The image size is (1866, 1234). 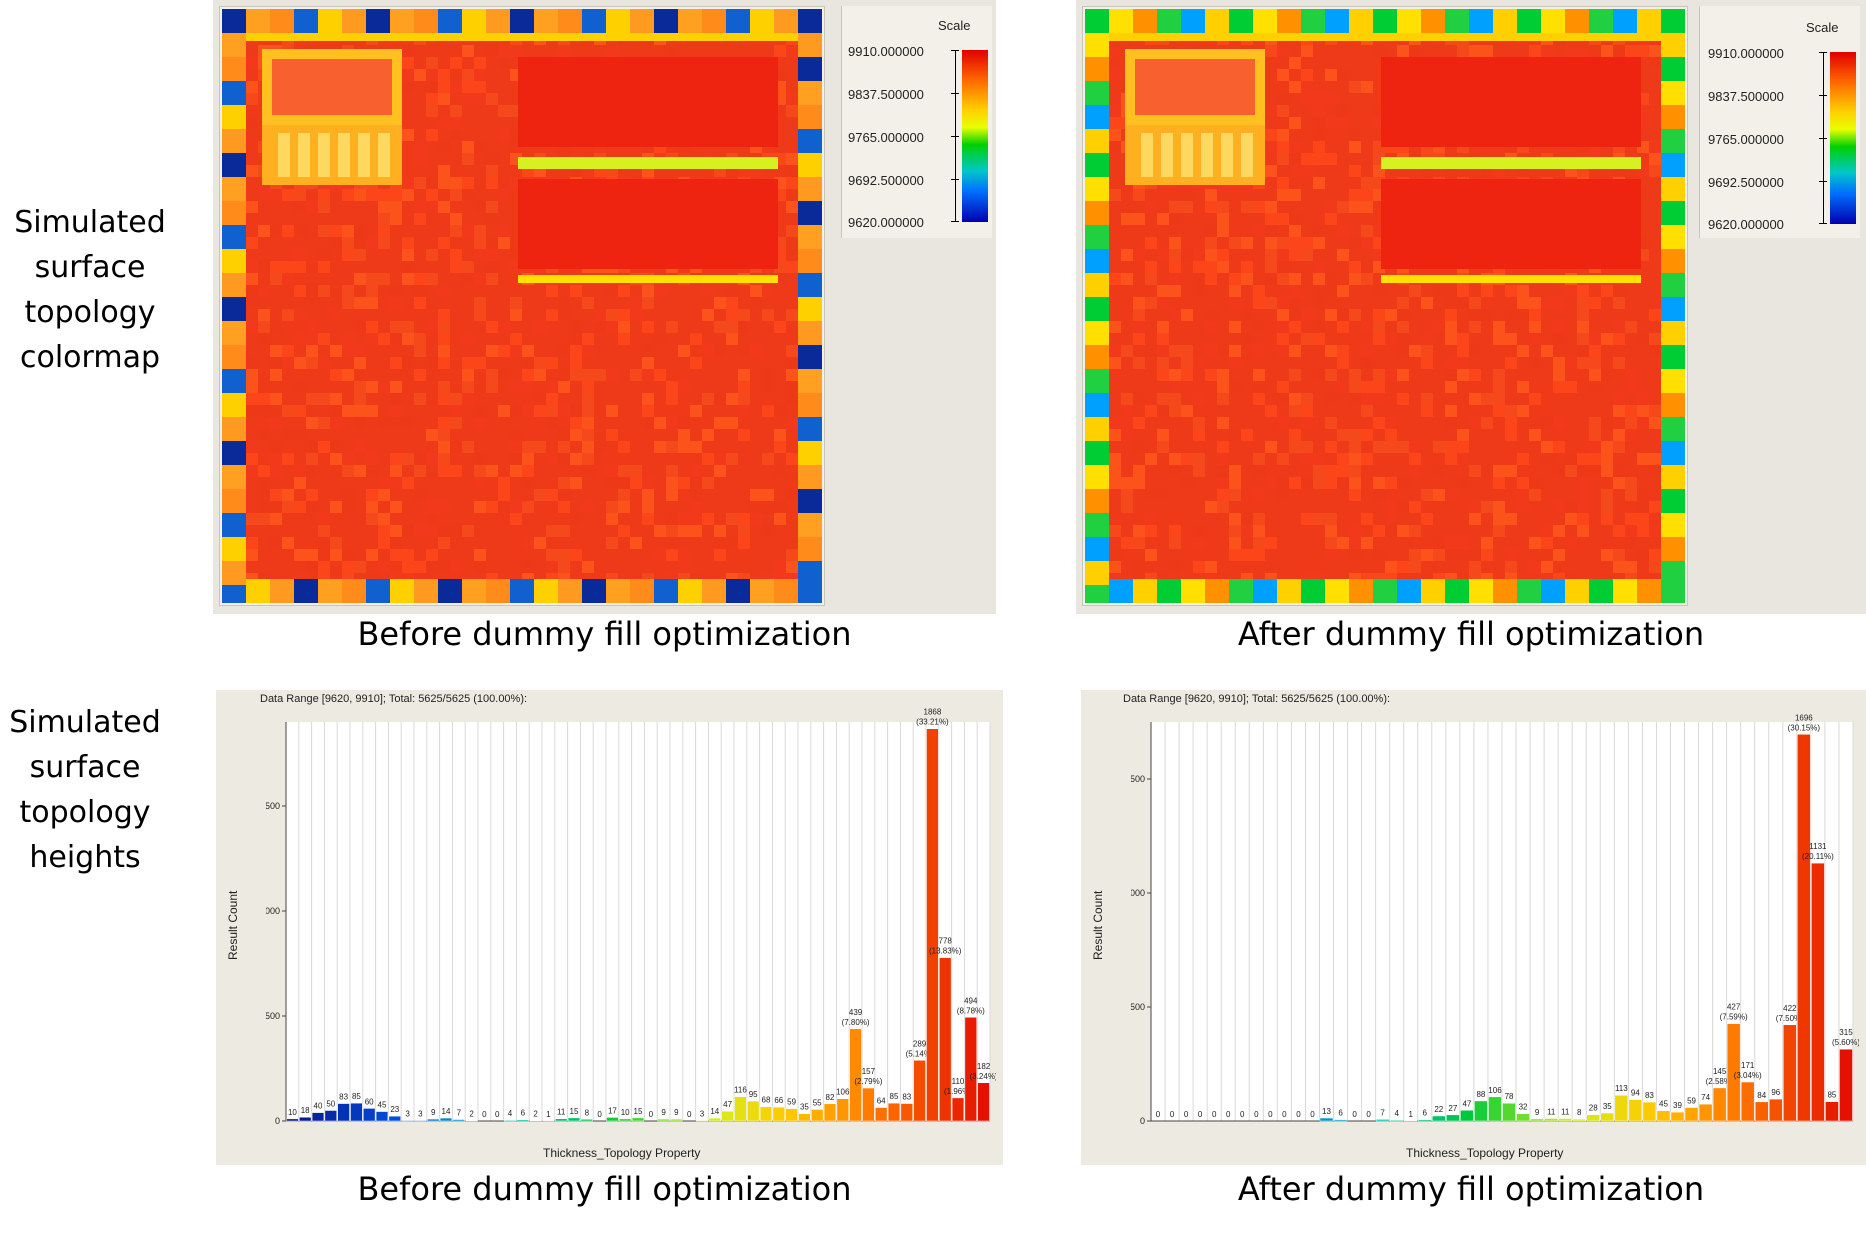 What do you see at coordinates (714, 1111) in the screenshot?
I see `bar-data-label: 14` at bounding box center [714, 1111].